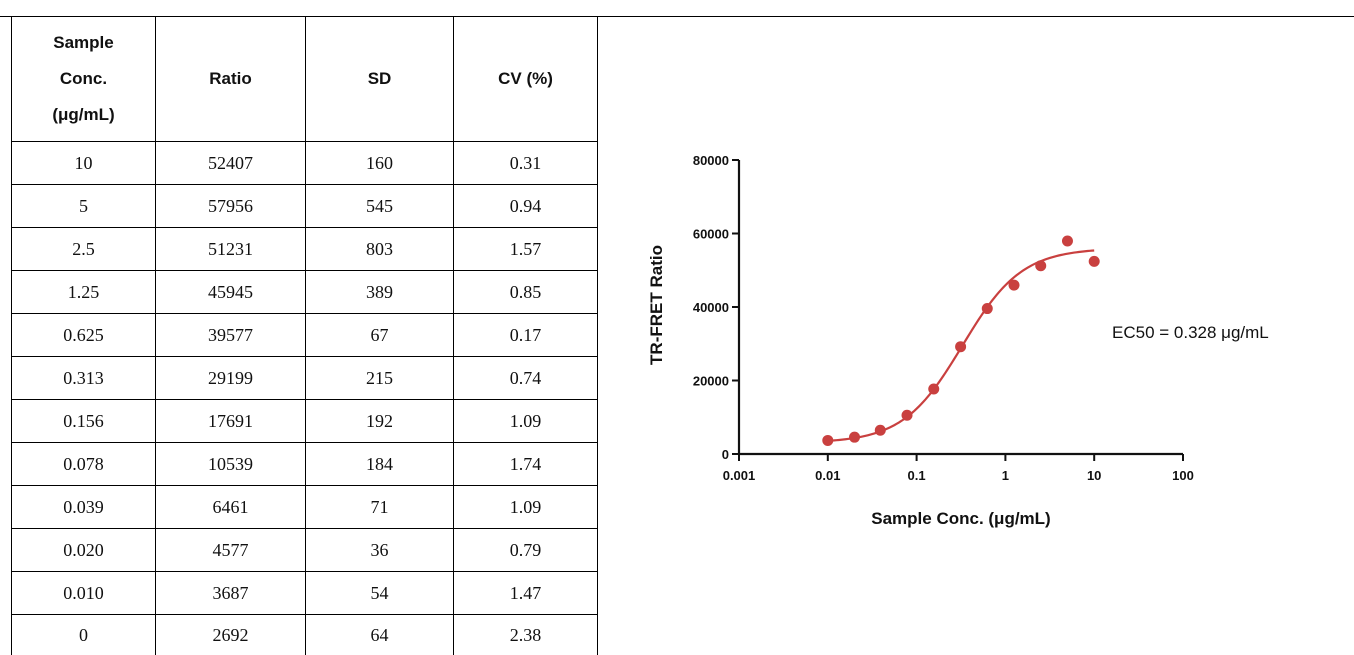 This screenshot has width=1354, height=655. What do you see at coordinates (380, 378) in the screenshot?
I see `cell-sd: 215` at bounding box center [380, 378].